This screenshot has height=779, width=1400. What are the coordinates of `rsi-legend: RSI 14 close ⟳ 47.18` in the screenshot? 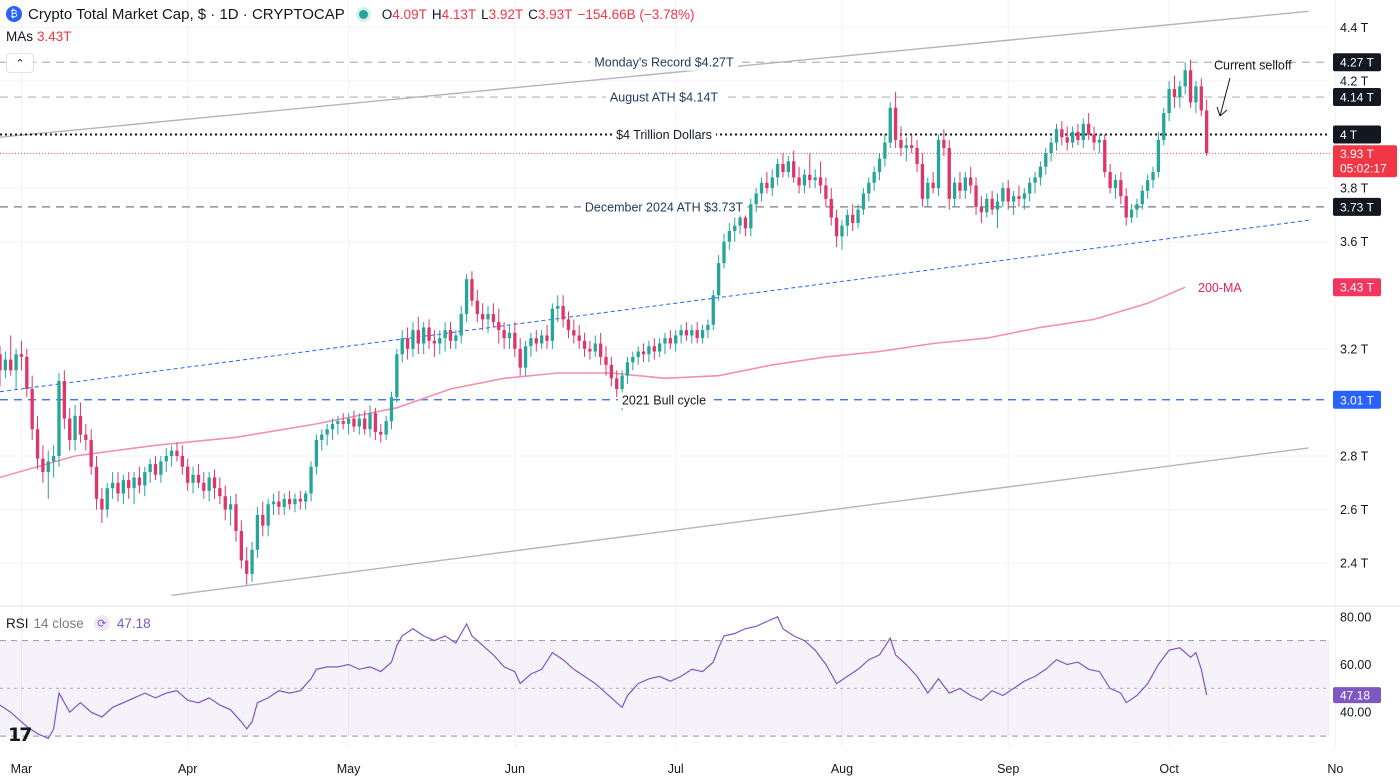 It's located at (78, 623).